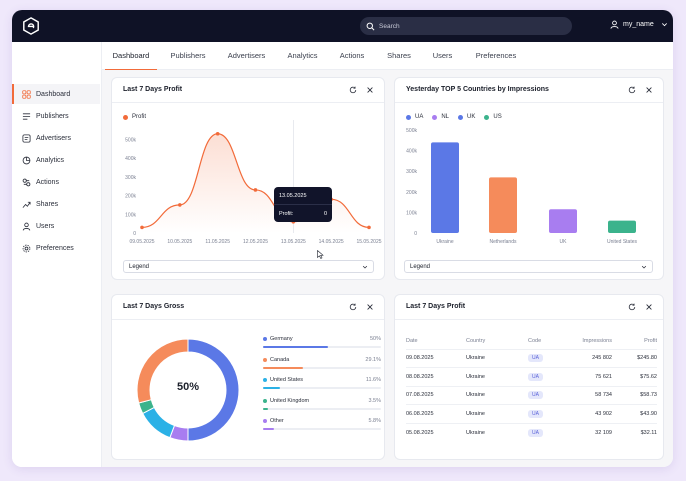 The image size is (686, 481). Describe the element at coordinates (162, 371) in the screenshot. I see `donut-slice` at that location.